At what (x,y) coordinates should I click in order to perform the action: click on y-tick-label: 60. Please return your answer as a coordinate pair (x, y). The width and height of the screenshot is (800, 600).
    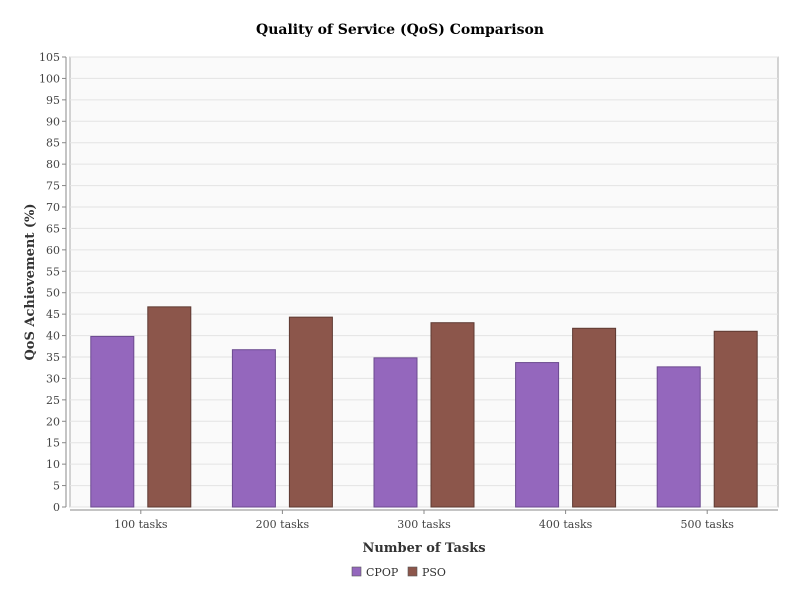
    Looking at the image, I should click on (53, 250).